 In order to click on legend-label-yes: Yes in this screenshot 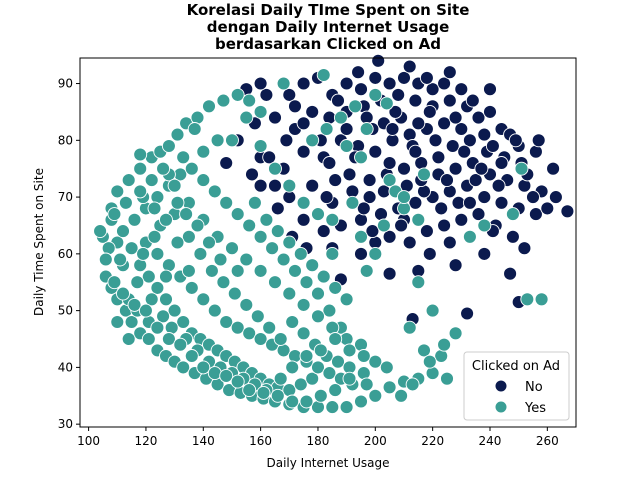, I will do `click(535, 408)`.